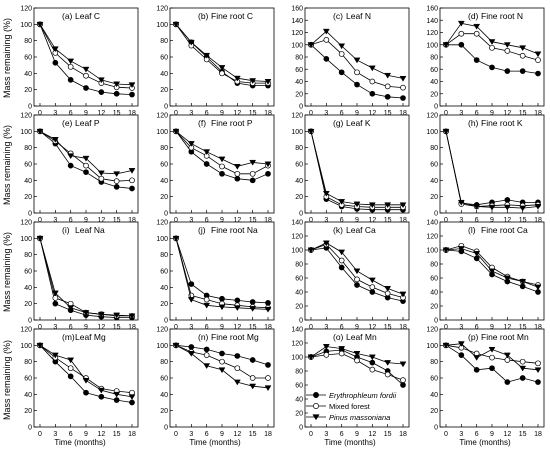 The height and width of the screenshot is (449, 550). What do you see at coordinates (502, 123) in the screenshot?
I see `panel-title: Fine root K` at bounding box center [502, 123].